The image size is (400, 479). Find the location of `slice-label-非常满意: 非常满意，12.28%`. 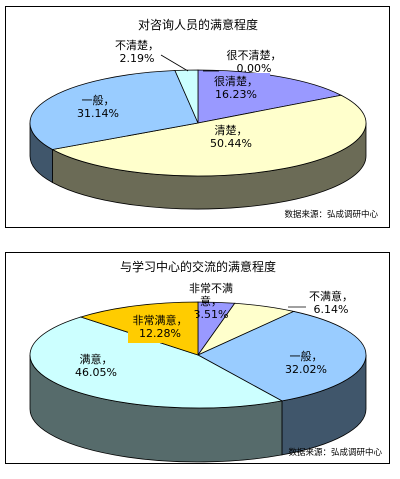

slice-label-非常满意: 非常满意，12.28% is located at coordinates (162, 328).